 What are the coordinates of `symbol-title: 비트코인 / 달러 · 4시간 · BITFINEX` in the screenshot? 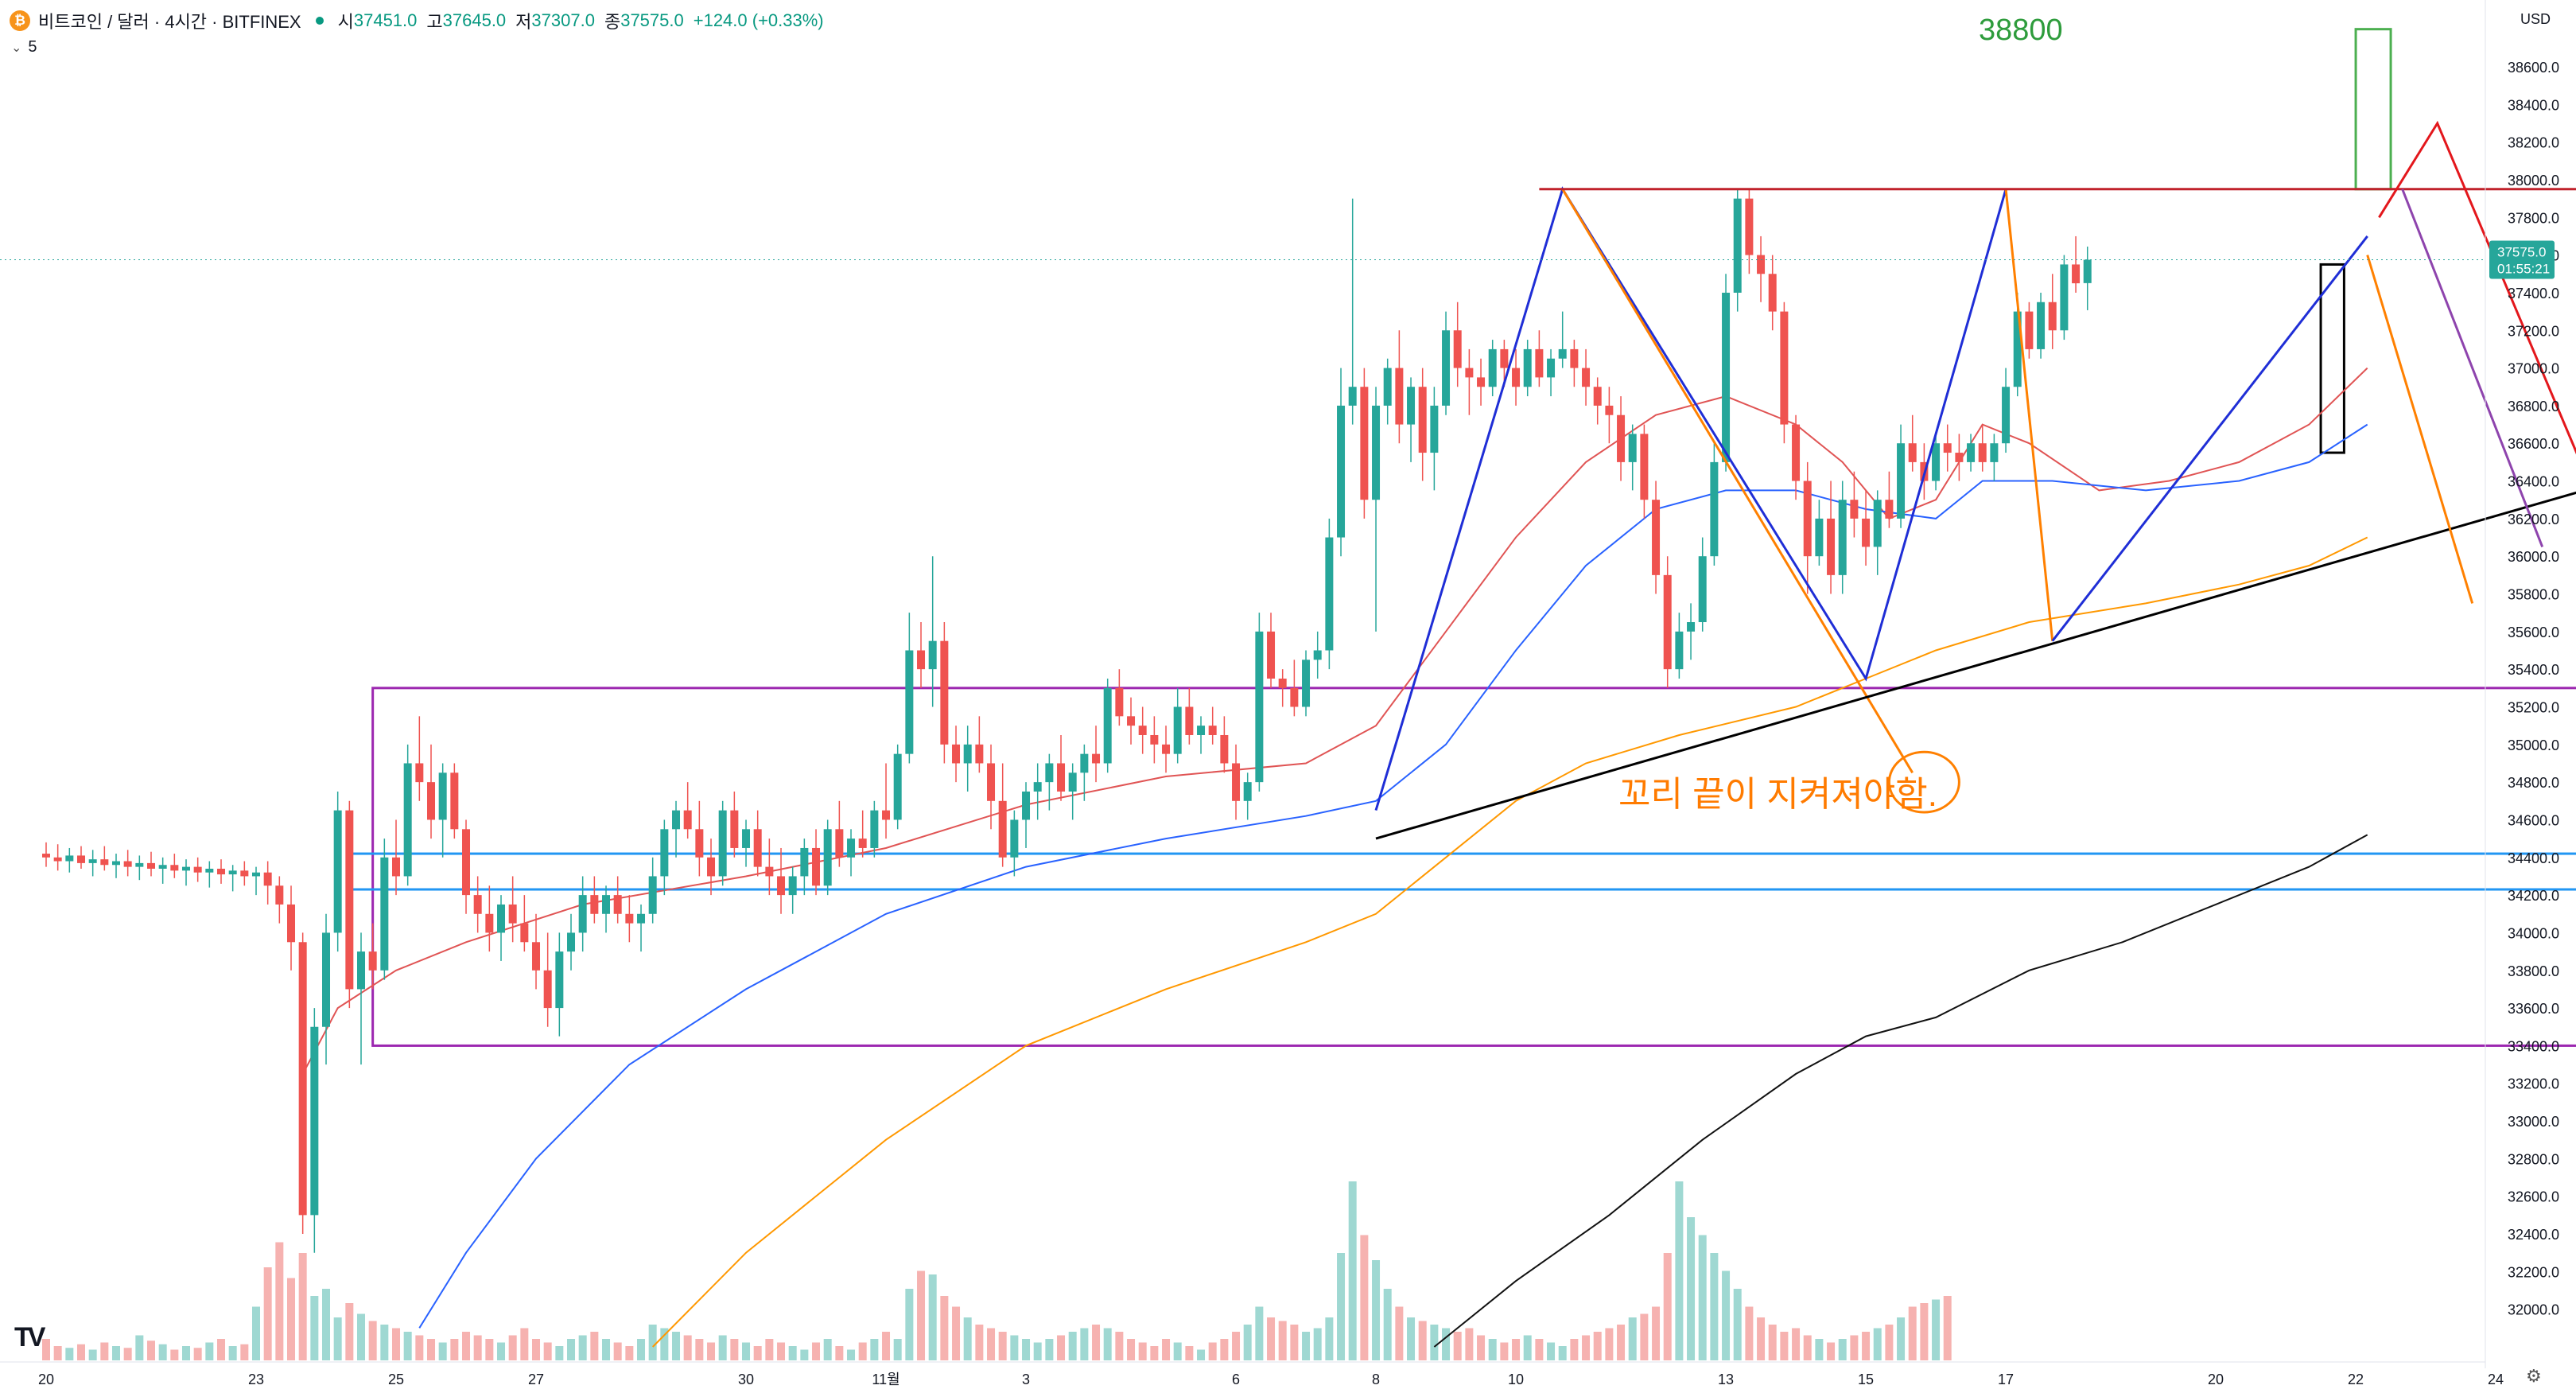 It's located at (169, 22).